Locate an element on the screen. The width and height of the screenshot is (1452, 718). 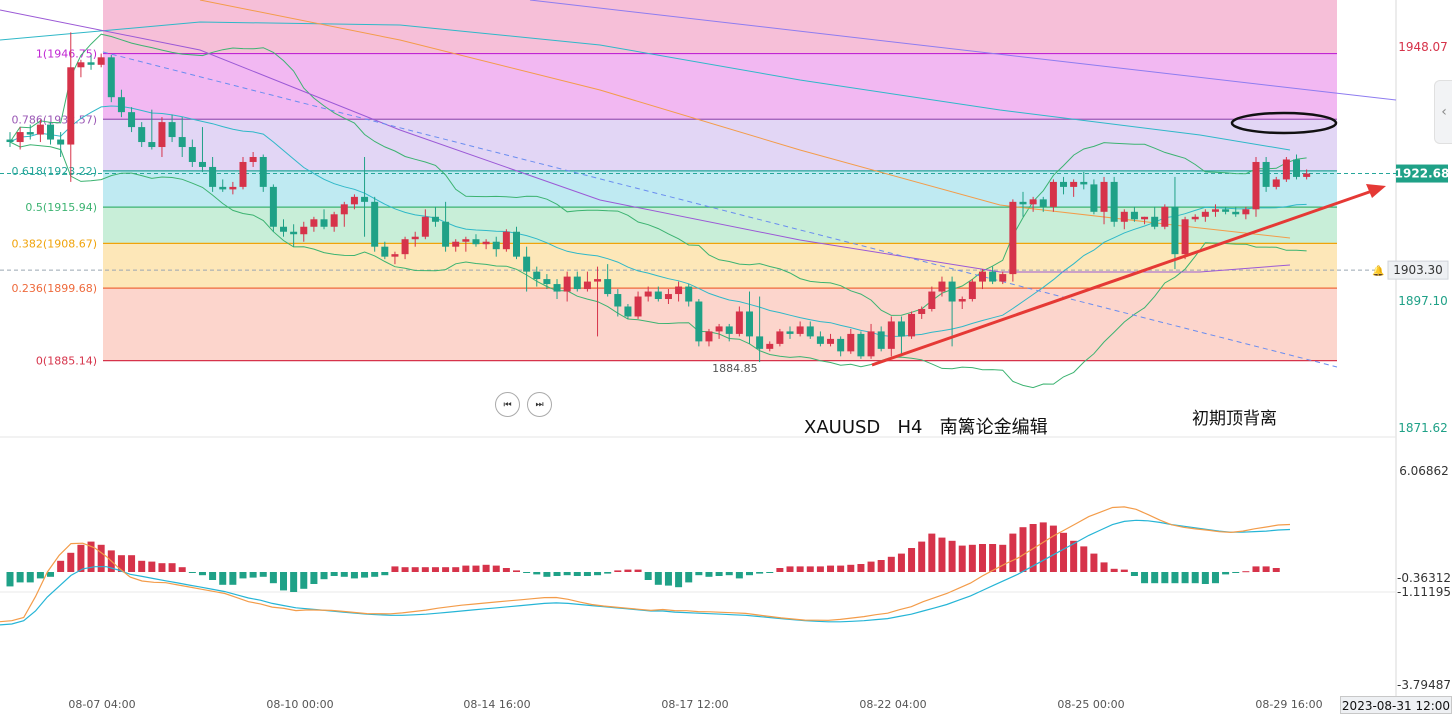
macd-dif-line is located at coordinates (645, 564).